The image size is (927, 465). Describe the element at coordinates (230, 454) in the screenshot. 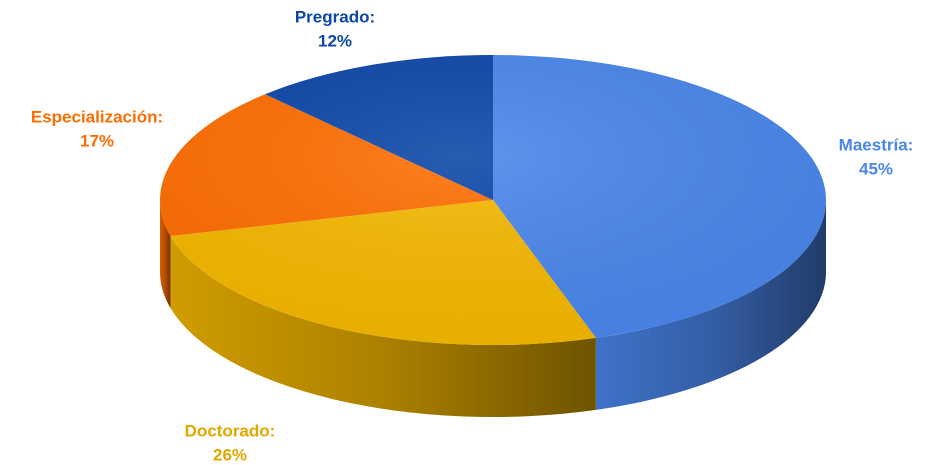

I see `data-label-value: 26%` at that location.